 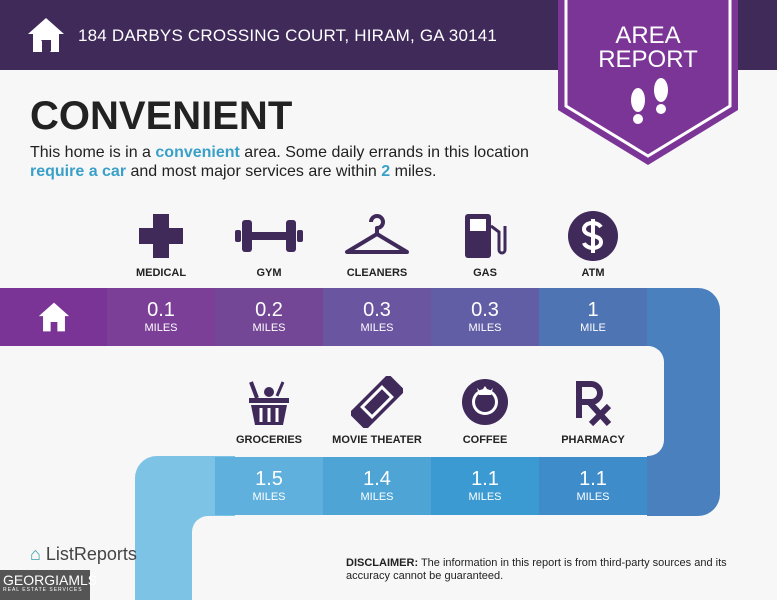 I want to click on area-report-badge, so click(x=648, y=82).